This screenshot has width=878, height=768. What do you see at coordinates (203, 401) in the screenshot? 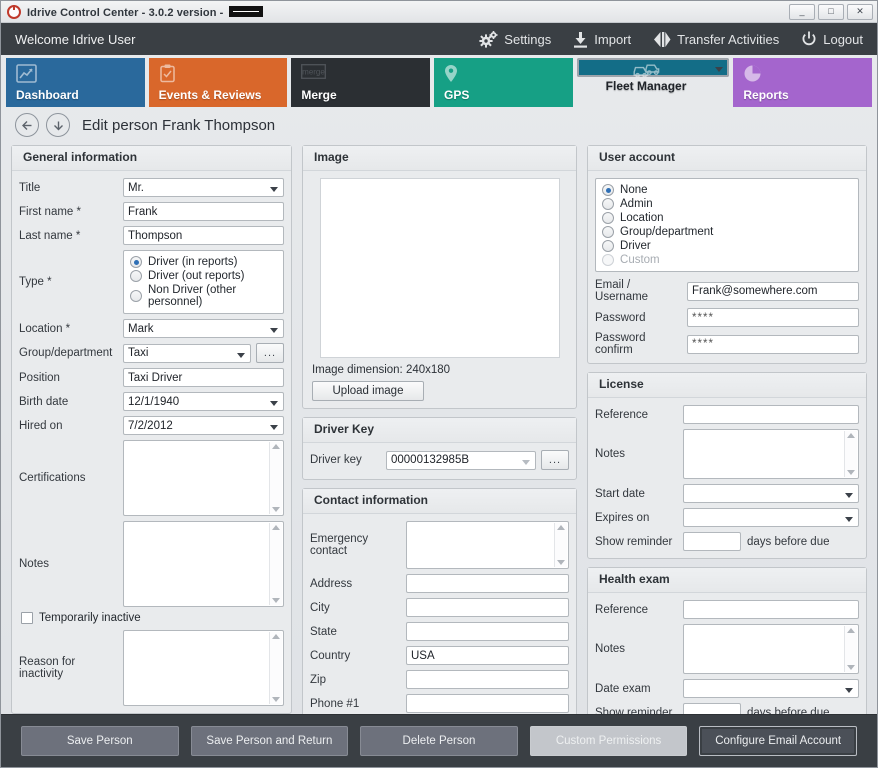
I see `birth-date-picker: 12/1/1940` at bounding box center [203, 401].